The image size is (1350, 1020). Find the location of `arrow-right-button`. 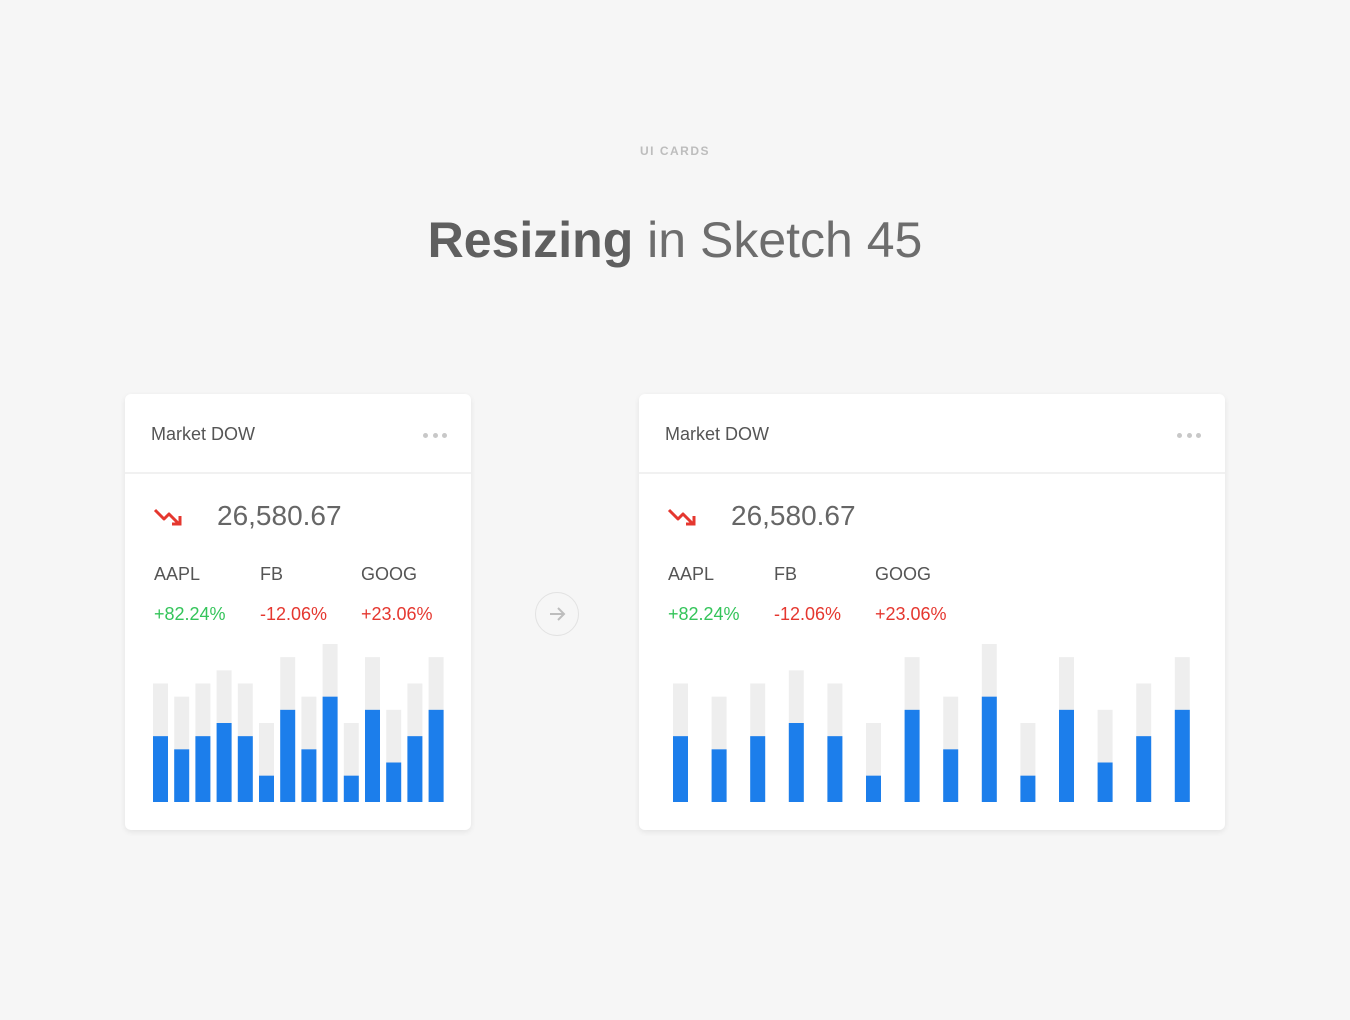

arrow-right-button is located at coordinates (557, 614).